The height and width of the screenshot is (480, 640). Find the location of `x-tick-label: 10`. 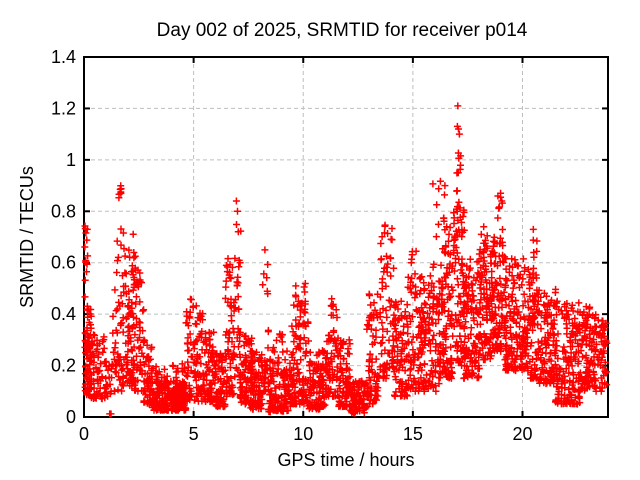

x-tick-label: 10 is located at coordinates (303, 434).